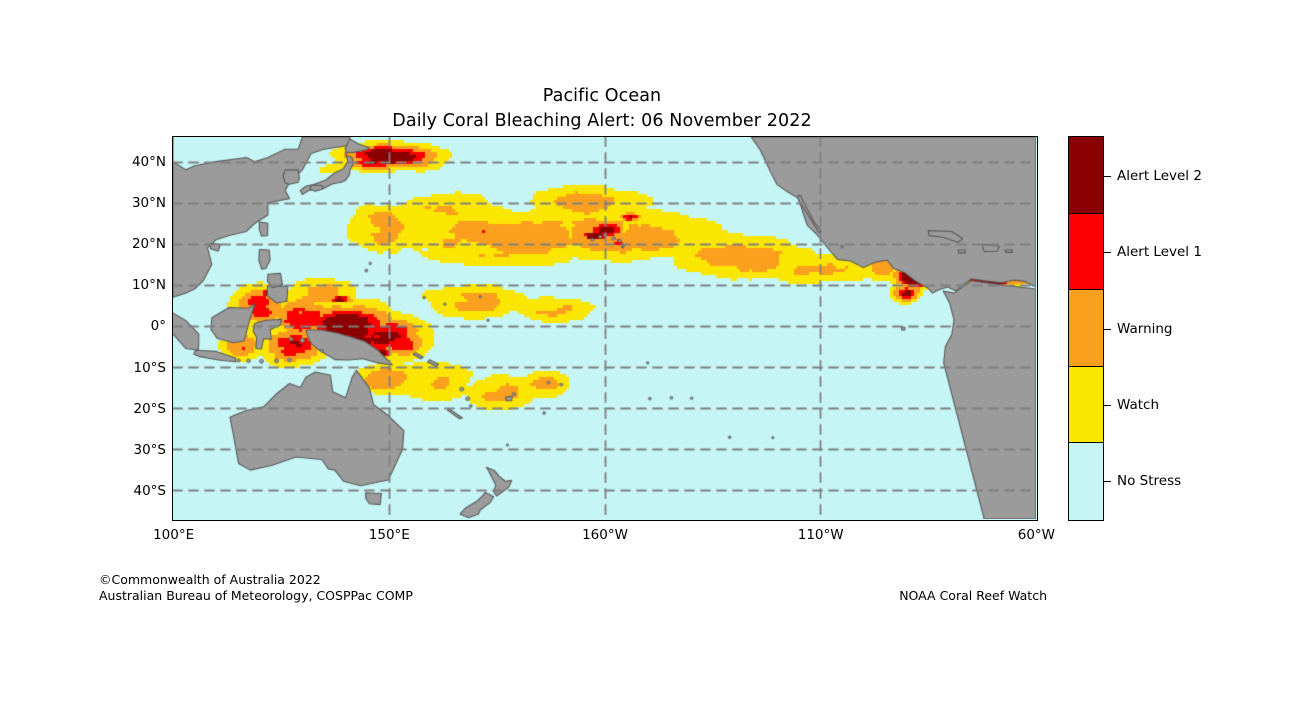 The height and width of the screenshot is (705, 1293). What do you see at coordinates (389, 535) in the screenshot?
I see `x-tick-label-1: 150°E` at bounding box center [389, 535].